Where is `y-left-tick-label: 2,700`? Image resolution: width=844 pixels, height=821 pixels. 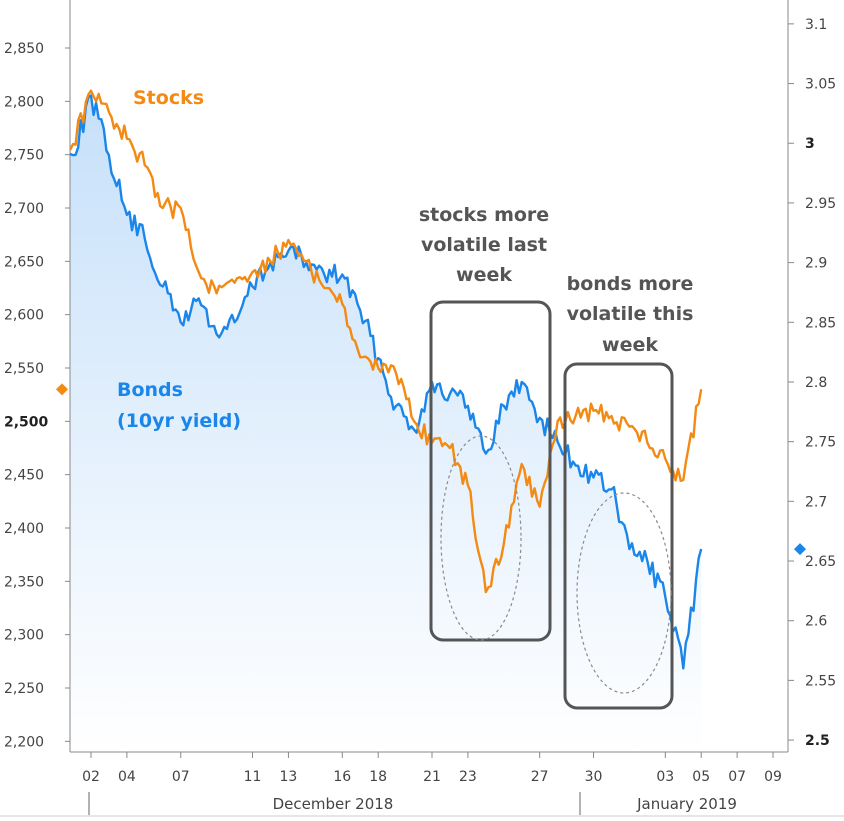 y-left-tick-label: 2,700 is located at coordinates (24, 209).